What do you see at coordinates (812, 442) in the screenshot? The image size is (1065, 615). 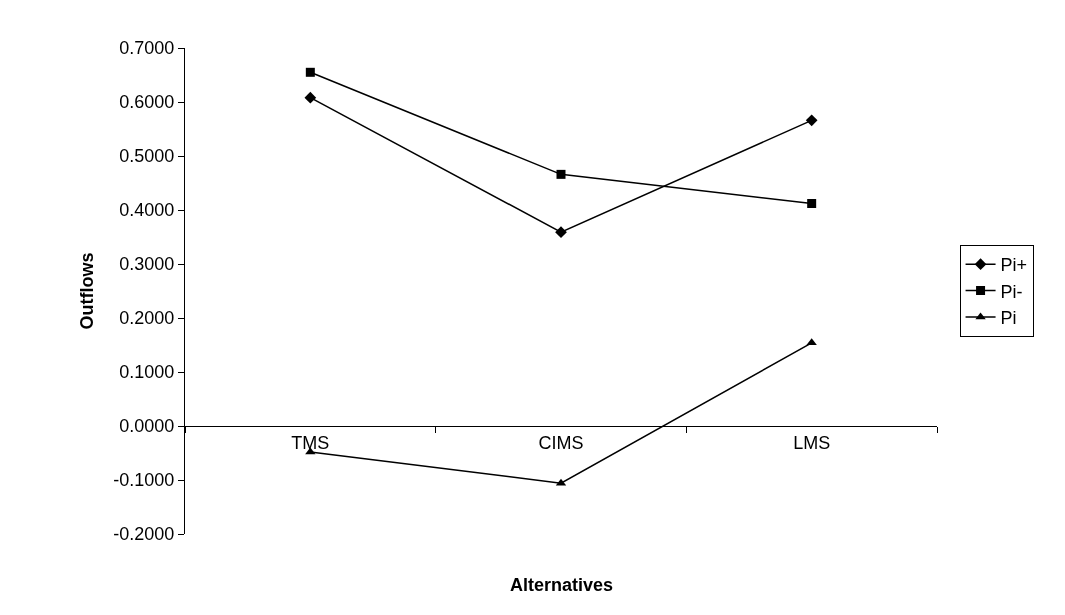 I see `x-tick-label: LMS` at bounding box center [812, 442].